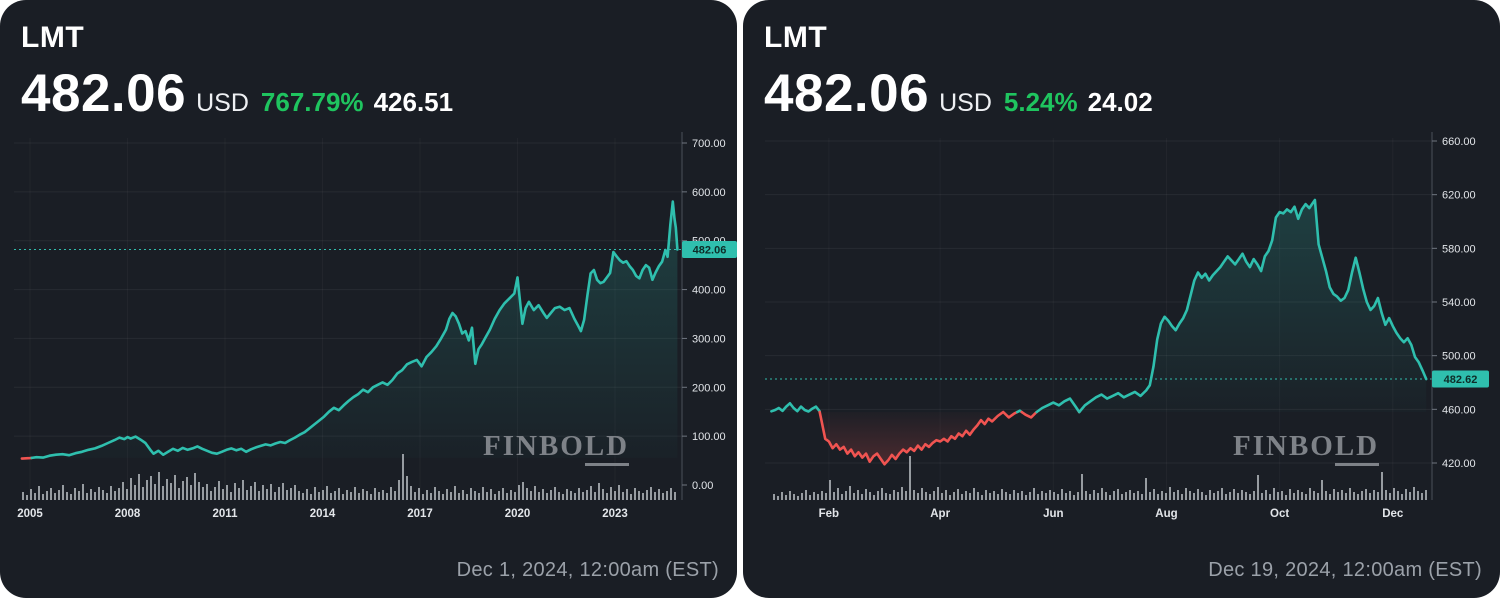 The width and height of the screenshot is (1500, 598). What do you see at coordinates (413, 101) in the screenshot?
I see `change-value: 426.51` at bounding box center [413, 101].